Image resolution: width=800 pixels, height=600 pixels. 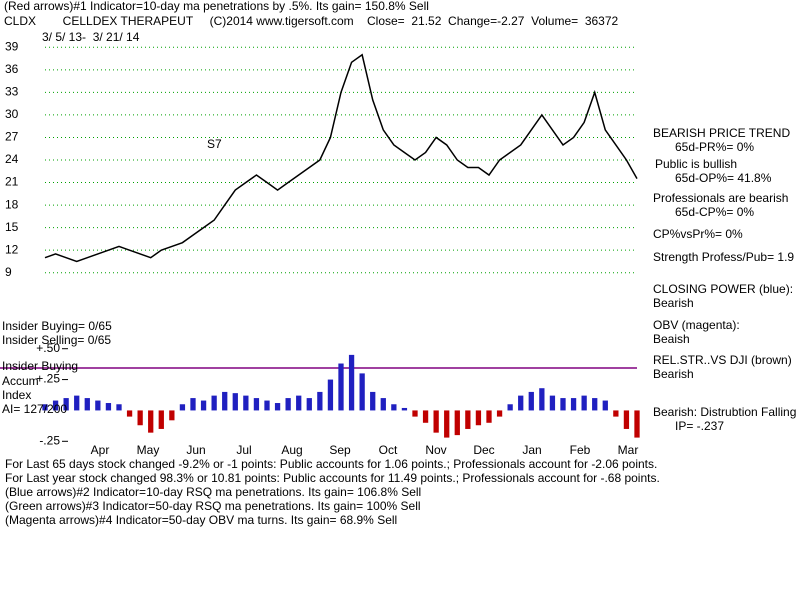 I want to click on side-note: CLOSING POWER (blue):, so click(x=723, y=289).